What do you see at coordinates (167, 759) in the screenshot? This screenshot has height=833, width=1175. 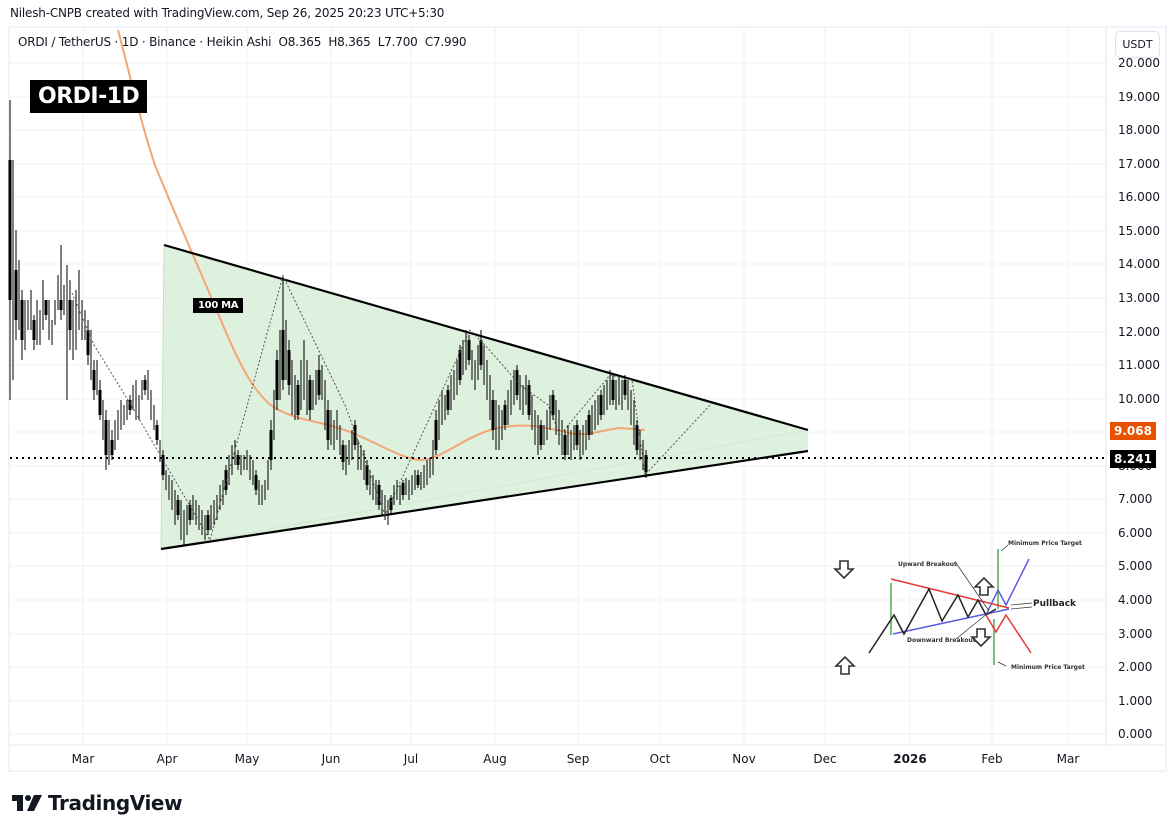 I see `x-tick: Apr` at bounding box center [167, 759].